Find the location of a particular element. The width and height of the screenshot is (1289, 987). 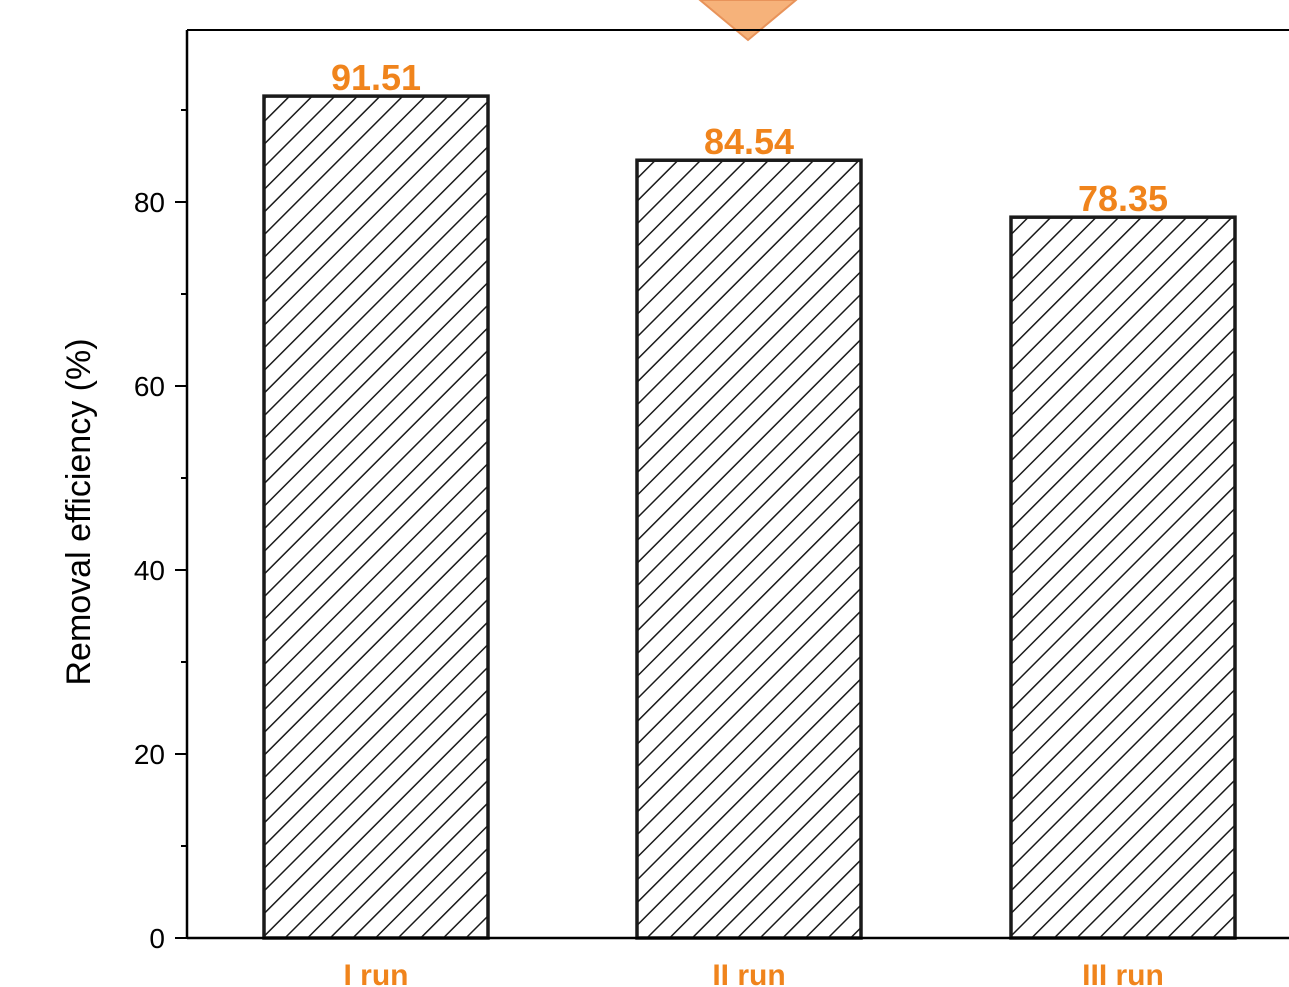

y-tick-label: 60 is located at coordinates (149, 386).